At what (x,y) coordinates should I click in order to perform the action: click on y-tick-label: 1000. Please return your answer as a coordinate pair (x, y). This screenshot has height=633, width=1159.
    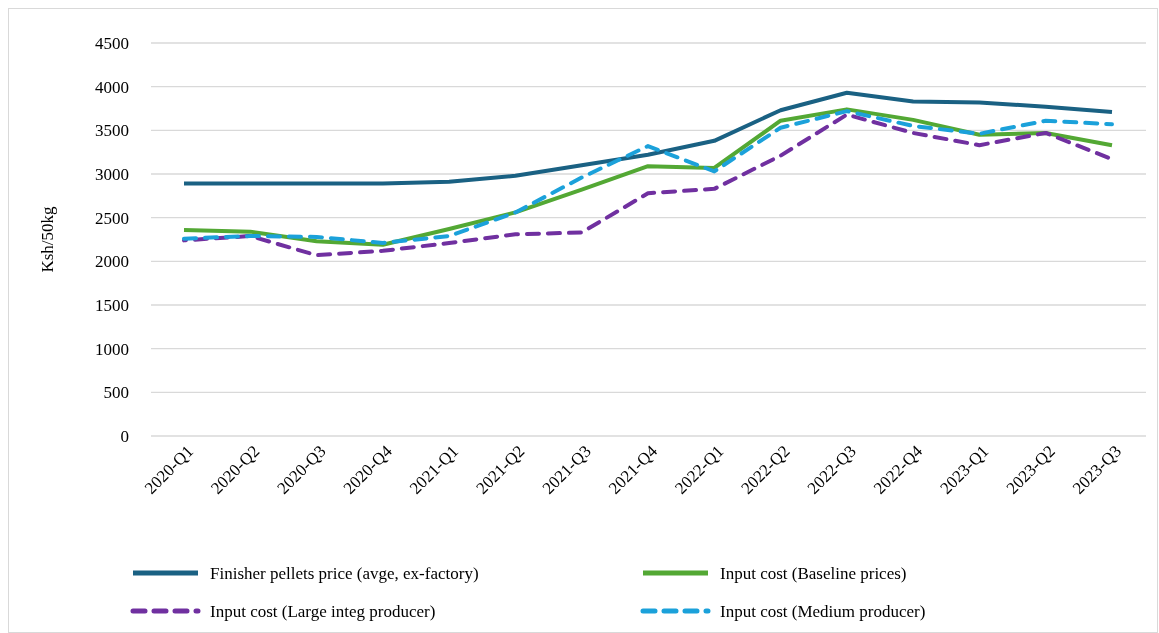
    Looking at the image, I should click on (112, 349).